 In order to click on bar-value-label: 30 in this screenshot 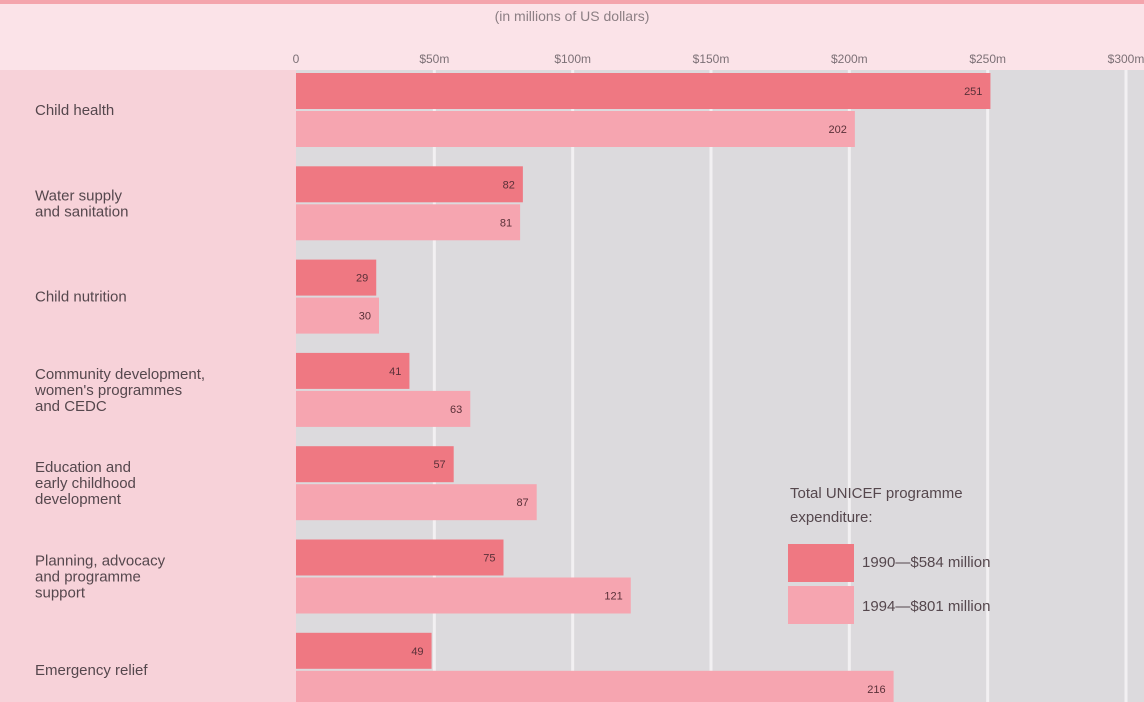, I will do `click(365, 317)`.